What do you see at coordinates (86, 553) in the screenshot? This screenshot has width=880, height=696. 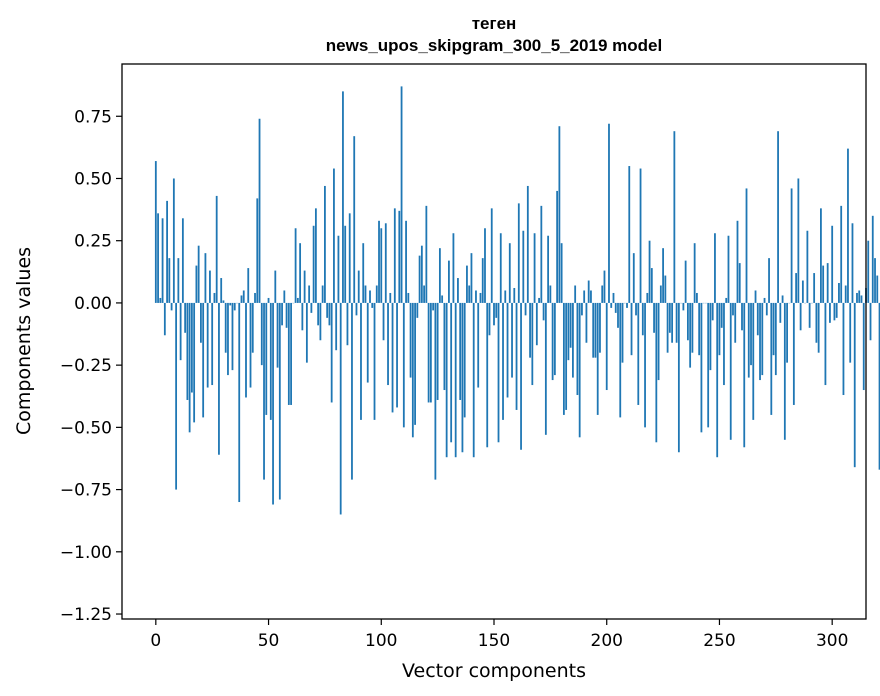 I see `y-tick-label: −1.00` at bounding box center [86, 553].